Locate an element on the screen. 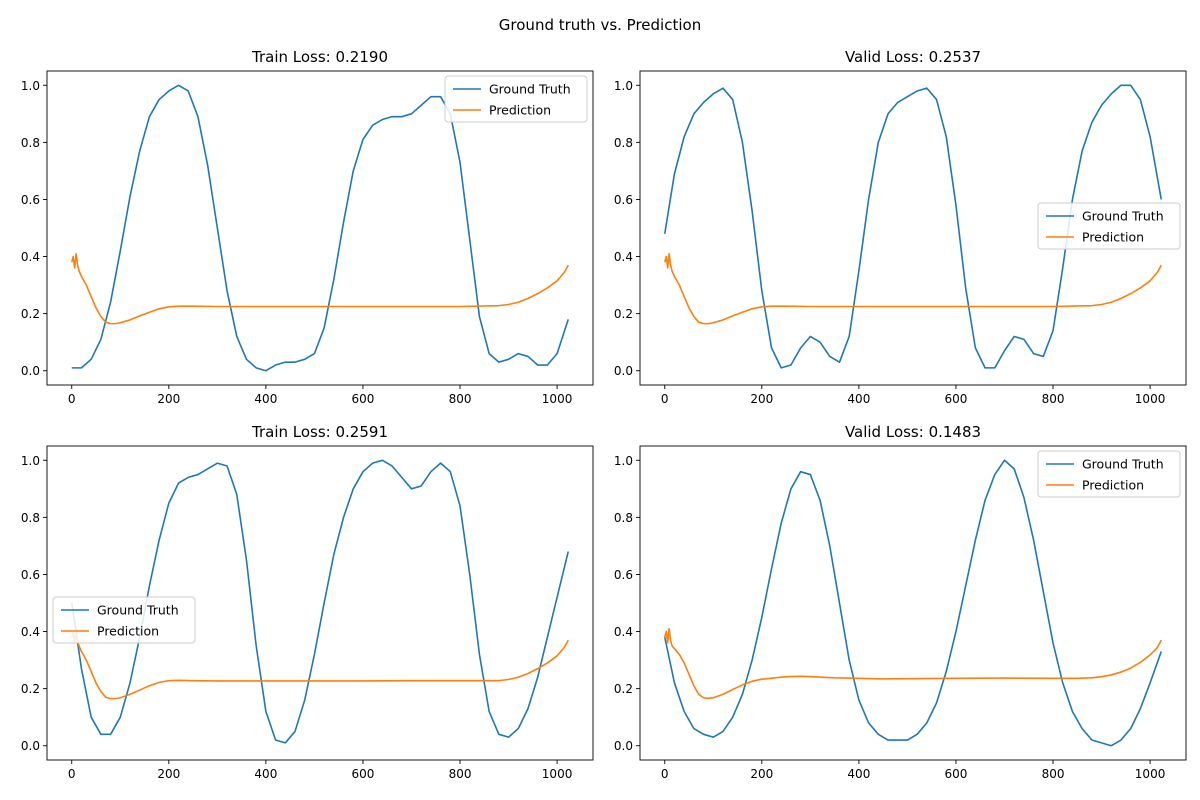 The height and width of the screenshot is (800, 1200). subplot-title: Valid Loss: 0.2537 is located at coordinates (913, 57).